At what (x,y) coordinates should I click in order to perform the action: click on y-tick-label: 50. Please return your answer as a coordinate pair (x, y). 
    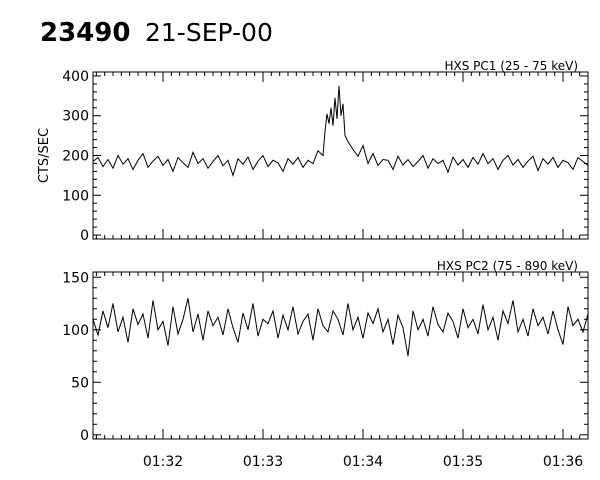
    Looking at the image, I should click on (80, 383).